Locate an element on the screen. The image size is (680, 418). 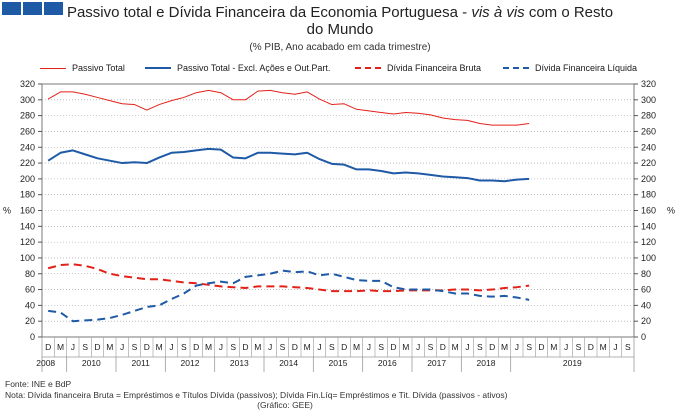
y-tick-label-left: 20 is located at coordinates (30, 321).